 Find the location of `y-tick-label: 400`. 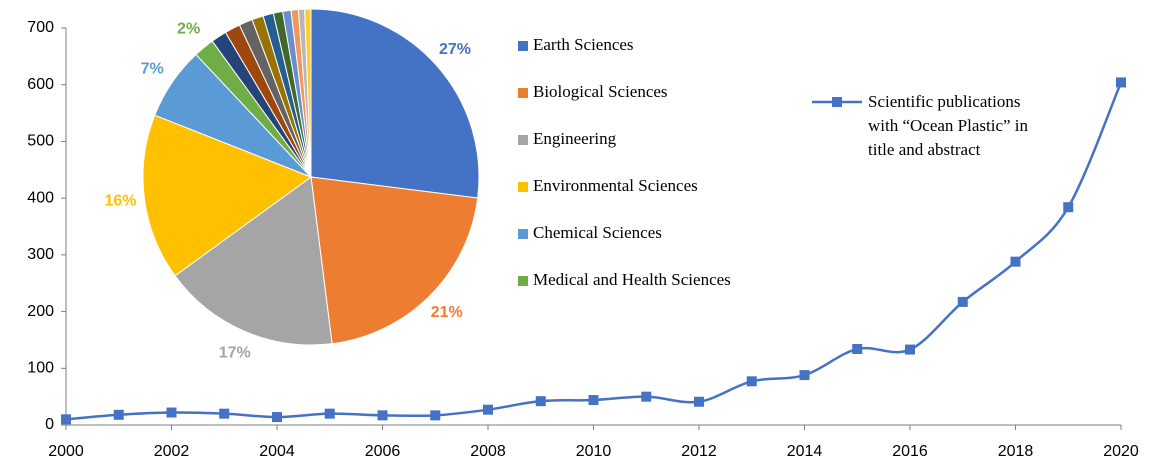

y-tick-label: 400 is located at coordinates (40, 197).